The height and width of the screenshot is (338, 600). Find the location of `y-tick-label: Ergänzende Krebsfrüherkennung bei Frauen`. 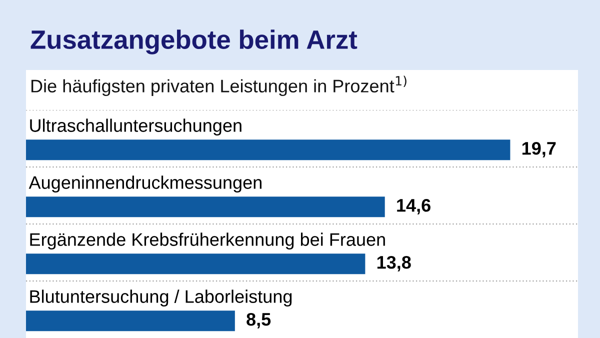

y-tick-label: Ergänzende Krebsfrüherkennung bei Frauen is located at coordinates (207, 241).